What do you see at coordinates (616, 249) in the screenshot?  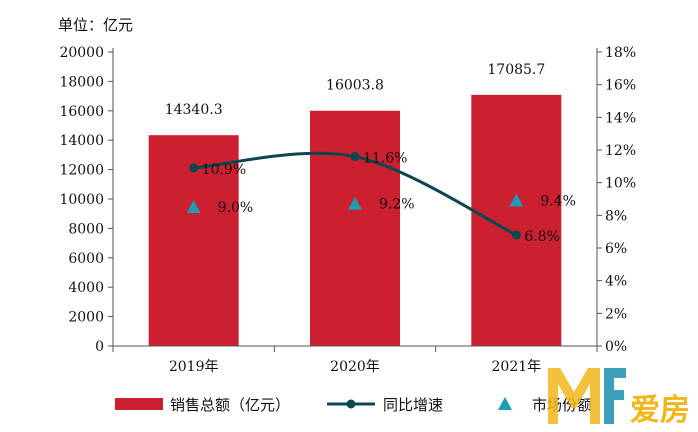 I see `right-tick-label: 6%` at bounding box center [616, 249].